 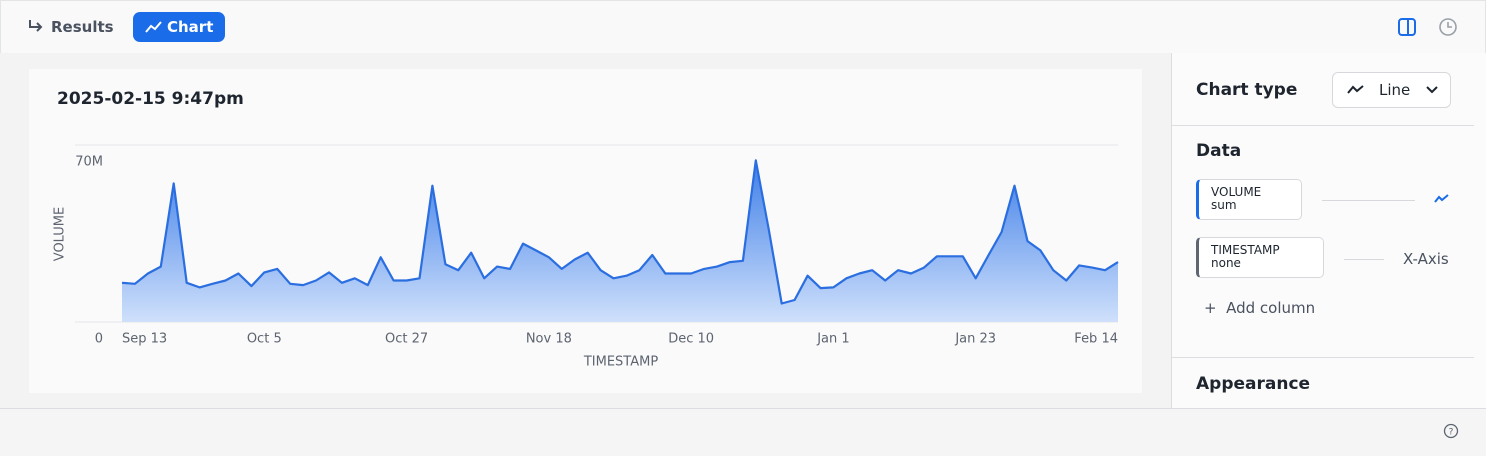 I want to click on x-tick-label: Oct 27, so click(x=406, y=339).